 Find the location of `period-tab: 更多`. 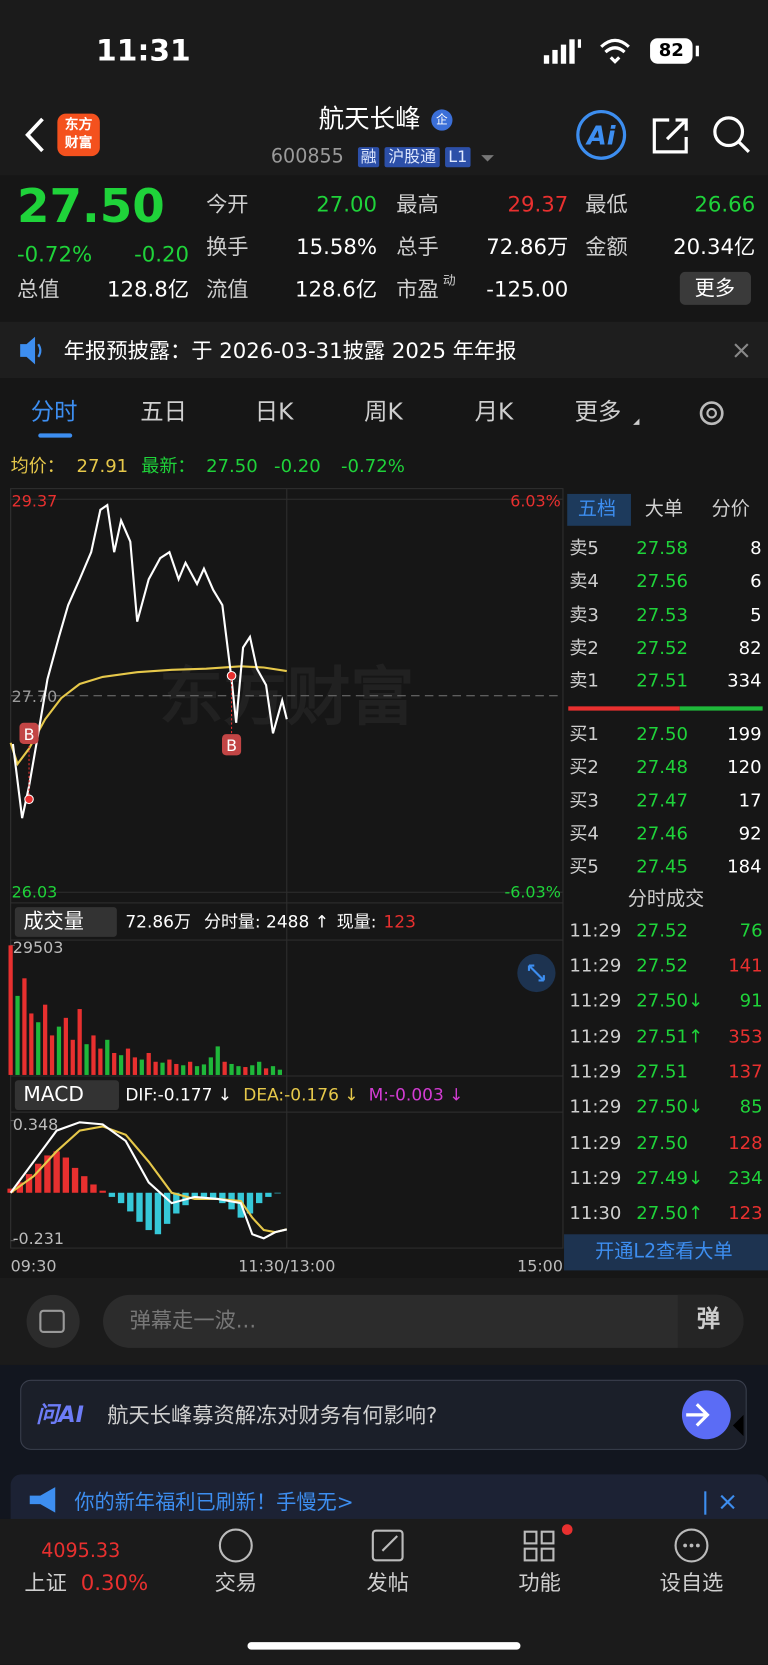

period-tab: 更多 is located at coordinates (598, 412).